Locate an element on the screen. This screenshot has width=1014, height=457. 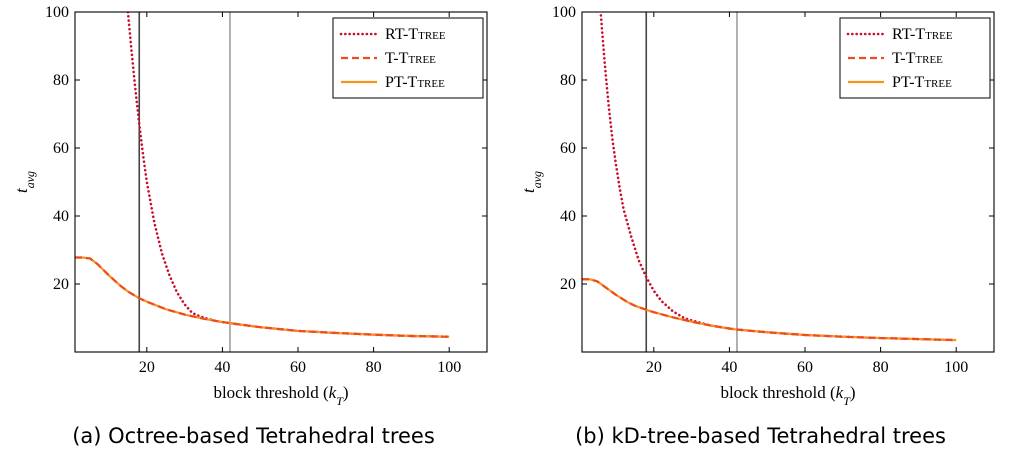
caption-b: (b) kD-tree-based Tetrahedral trees is located at coordinates (760, 436).